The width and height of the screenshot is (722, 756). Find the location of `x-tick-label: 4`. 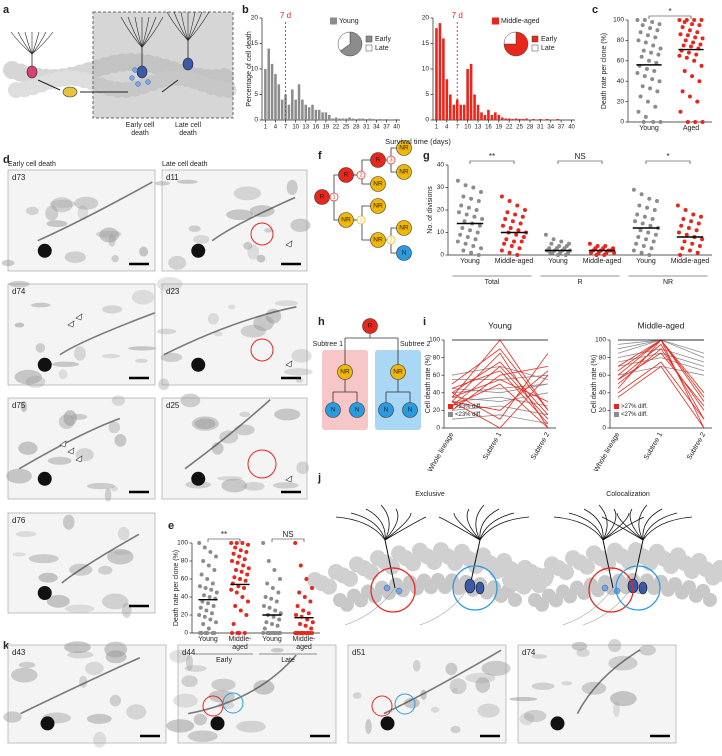

x-tick-label: 4 is located at coordinates (276, 128).